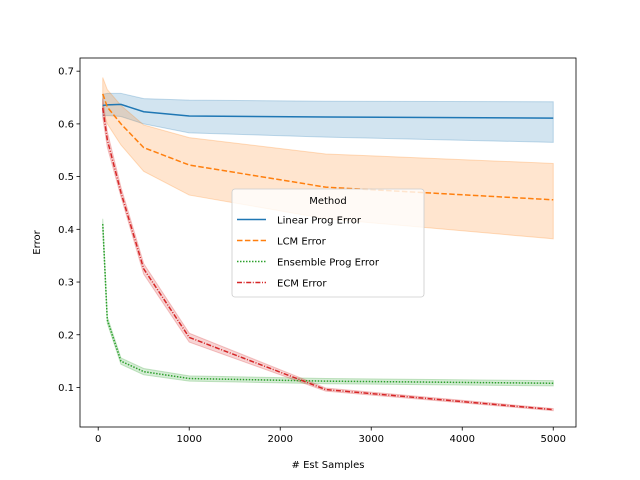  What do you see at coordinates (66, 124) in the screenshot?
I see `y-tick-label: 0.6` at bounding box center [66, 124].